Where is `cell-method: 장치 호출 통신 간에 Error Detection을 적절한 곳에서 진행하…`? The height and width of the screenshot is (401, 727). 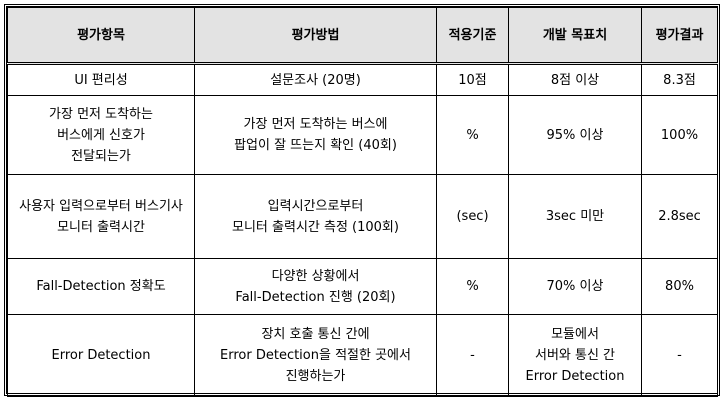
cell-method: 장치 호출 통신 간에 Error Detection을 적절한 곳에서 진행하… is located at coordinates (315, 355).